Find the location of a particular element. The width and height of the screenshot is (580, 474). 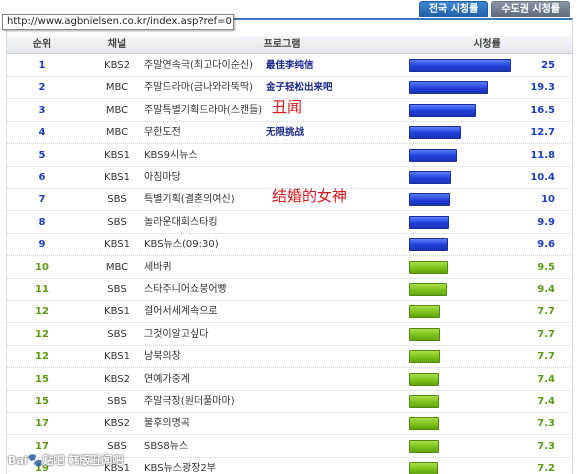

rating-value: 11.8 is located at coordinates (542, 155).